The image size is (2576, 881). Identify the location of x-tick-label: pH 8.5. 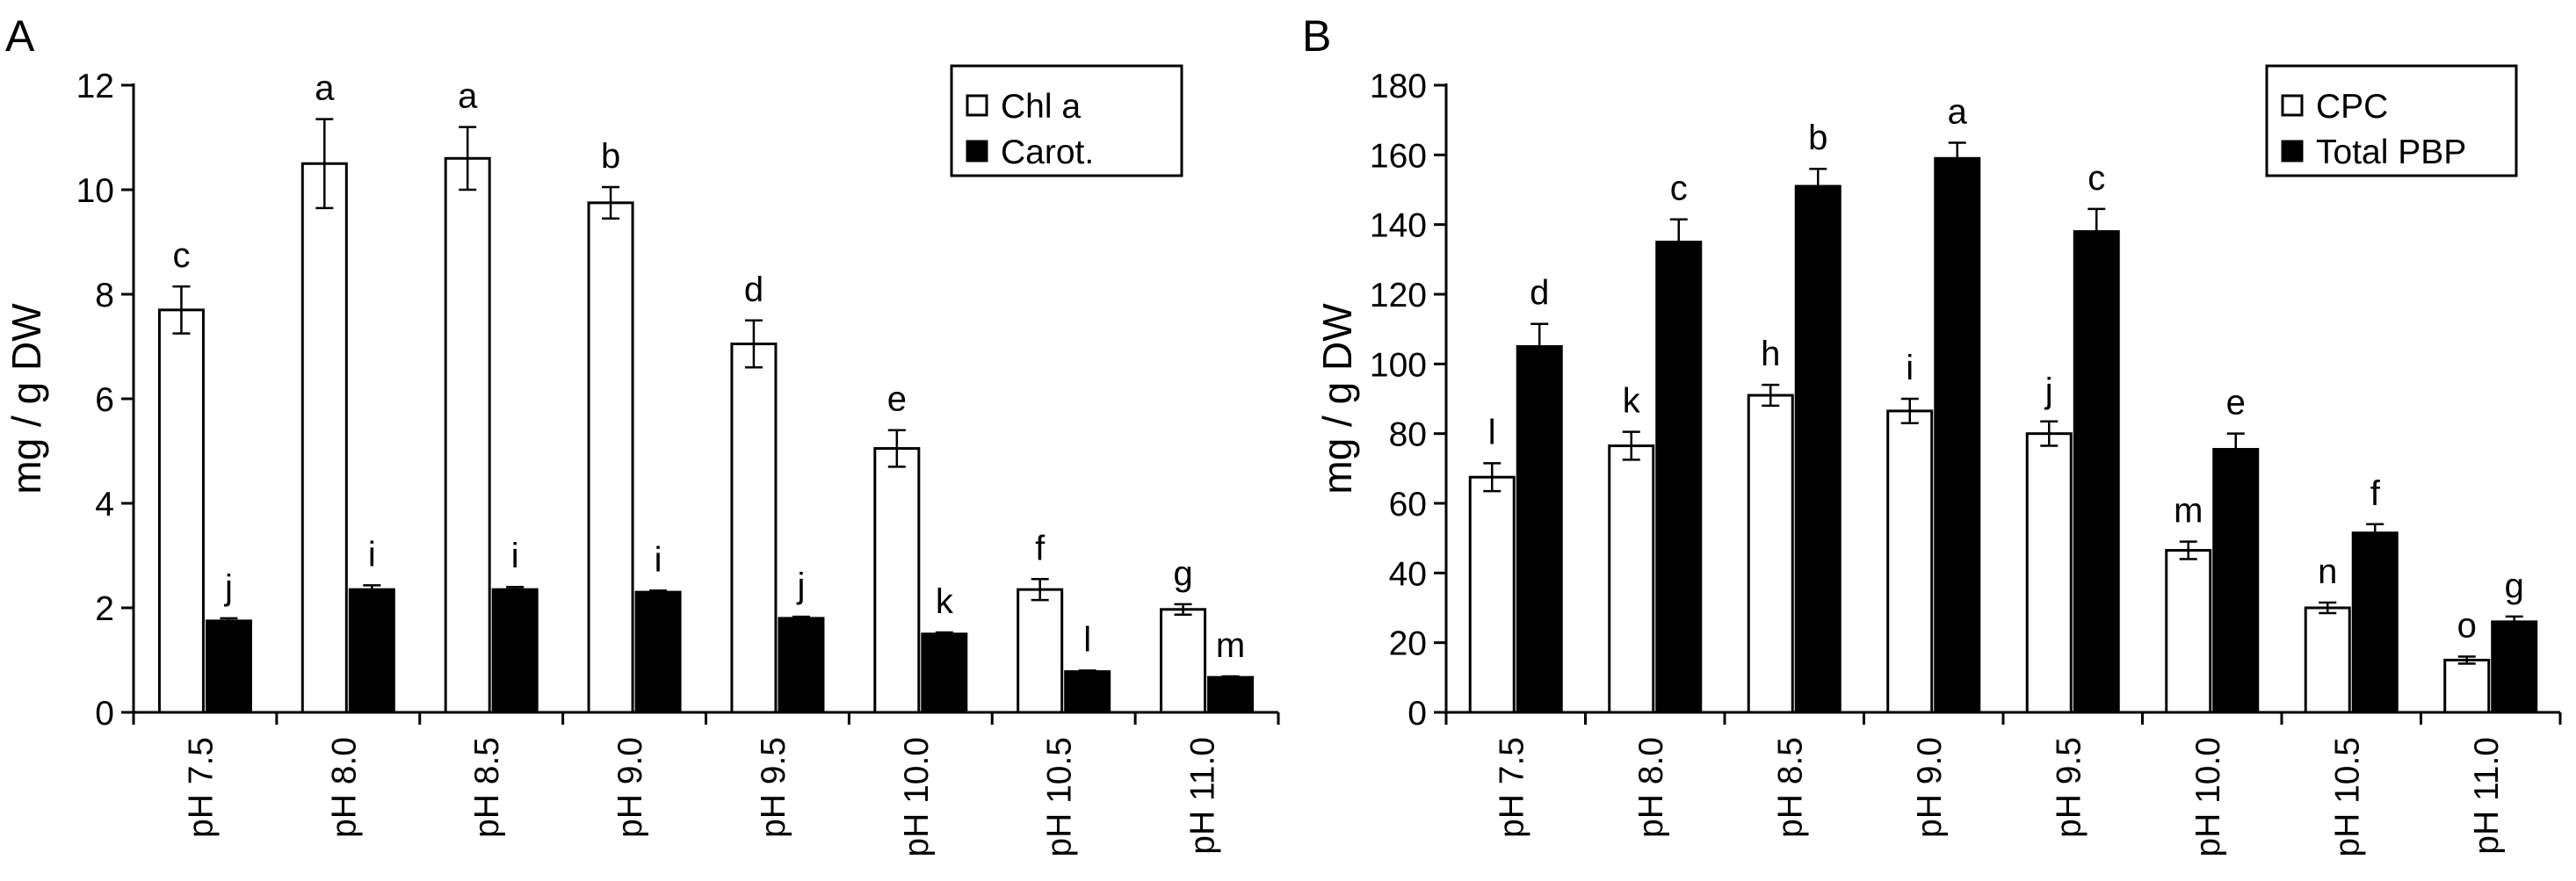
(487, 787).